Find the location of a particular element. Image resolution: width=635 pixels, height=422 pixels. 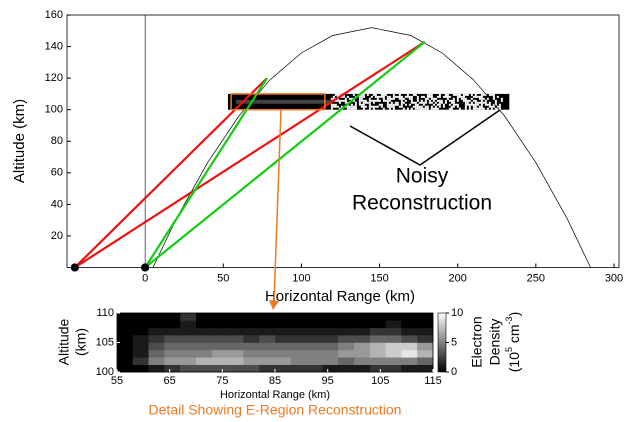

colorbar-label-part: cm is located at coordinates (514, 335).